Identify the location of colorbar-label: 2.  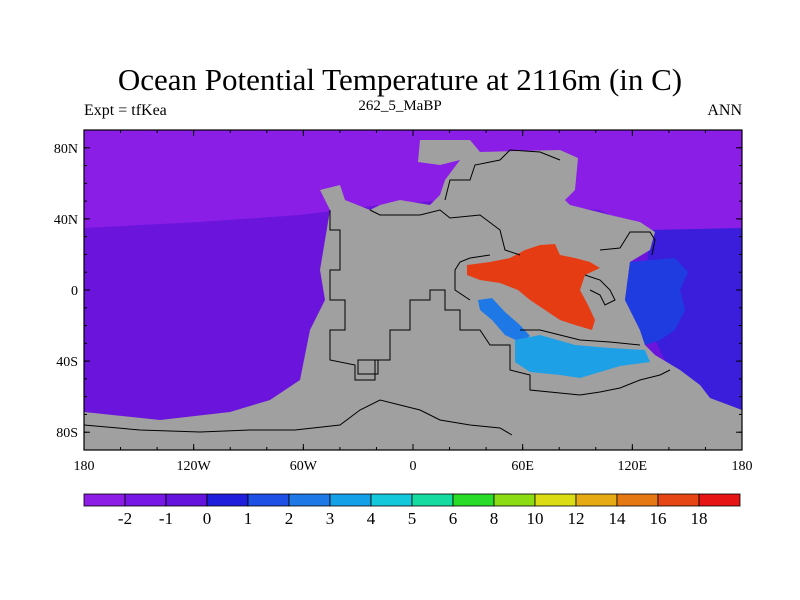
(289, 518).